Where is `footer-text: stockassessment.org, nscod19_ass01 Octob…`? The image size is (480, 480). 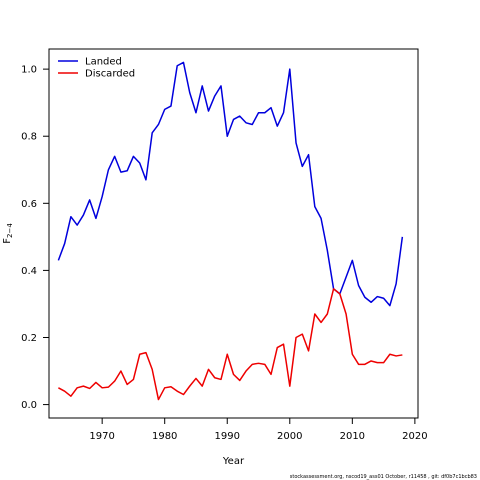 footer-text: stockassessment.org, nscod19_ass01 Octob… is located at coordinates (383, 477).